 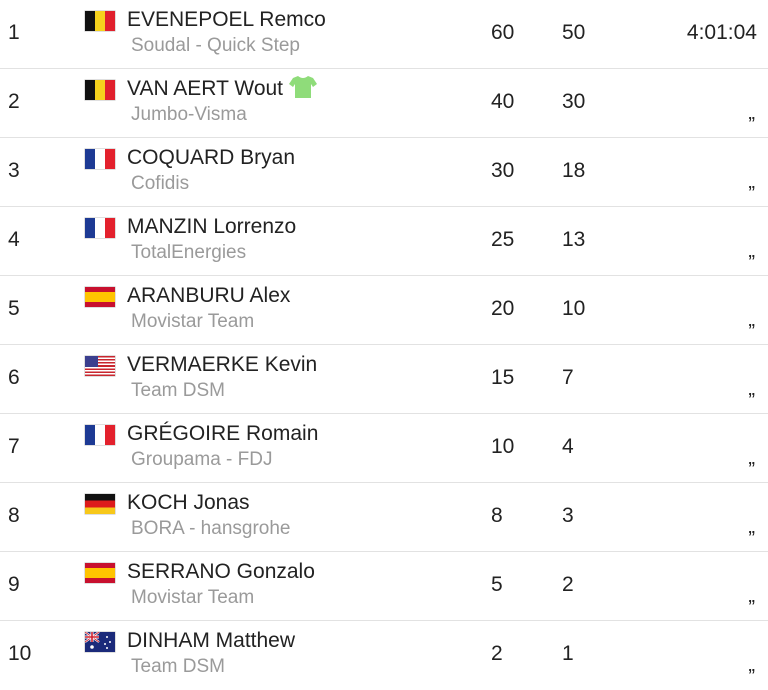 I want to click on team-name: Groupama - FDJ, so click(x=202, y=459).